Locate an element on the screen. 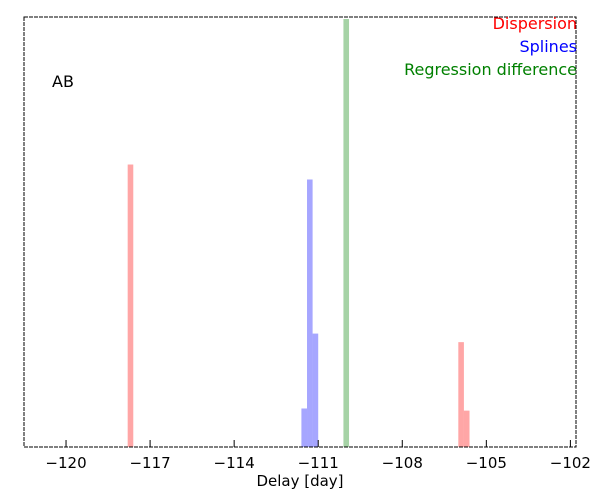 Image resolution: width=600 pixels, height=492 pixels. legend-entry-regression-difference: Regression difference is located at coordinates (490, 69).